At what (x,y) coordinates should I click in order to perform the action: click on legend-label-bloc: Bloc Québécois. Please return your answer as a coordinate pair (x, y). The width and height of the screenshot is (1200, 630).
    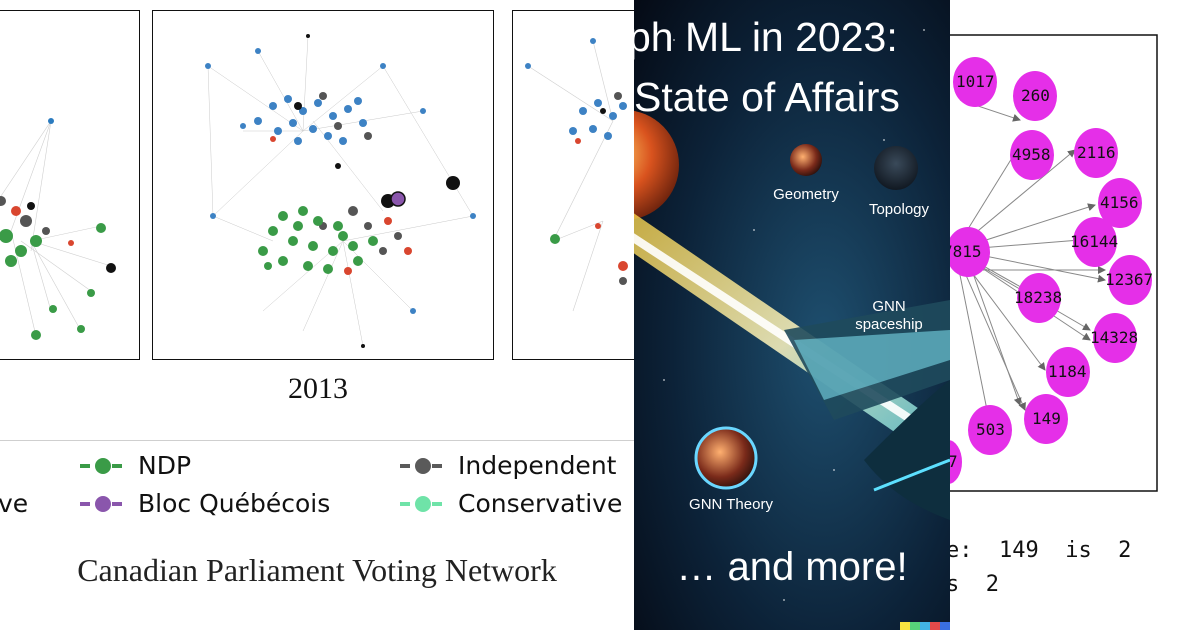
    Looking at the image, I should click on (234, 503).